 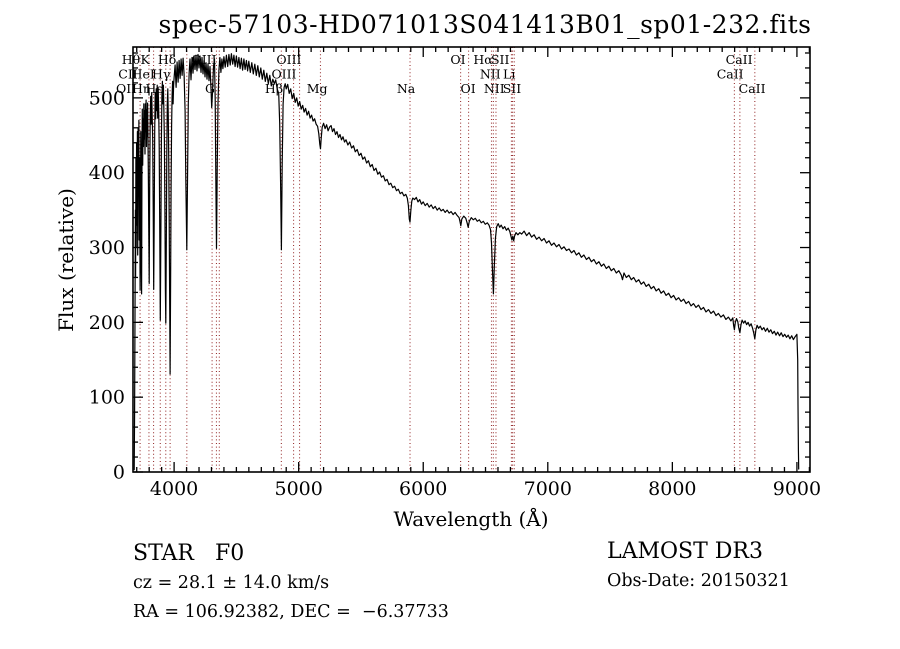 I want to click on object-class-label: STAR F0, so click(x=189, y=553).